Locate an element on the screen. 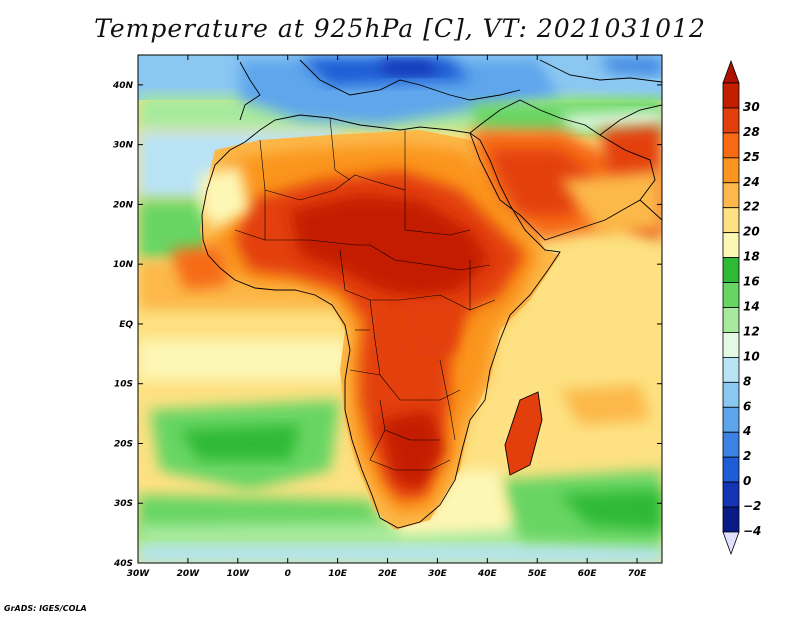 The image size is (800, 618). lon-label: 10E is located at coordinates (338, 574).